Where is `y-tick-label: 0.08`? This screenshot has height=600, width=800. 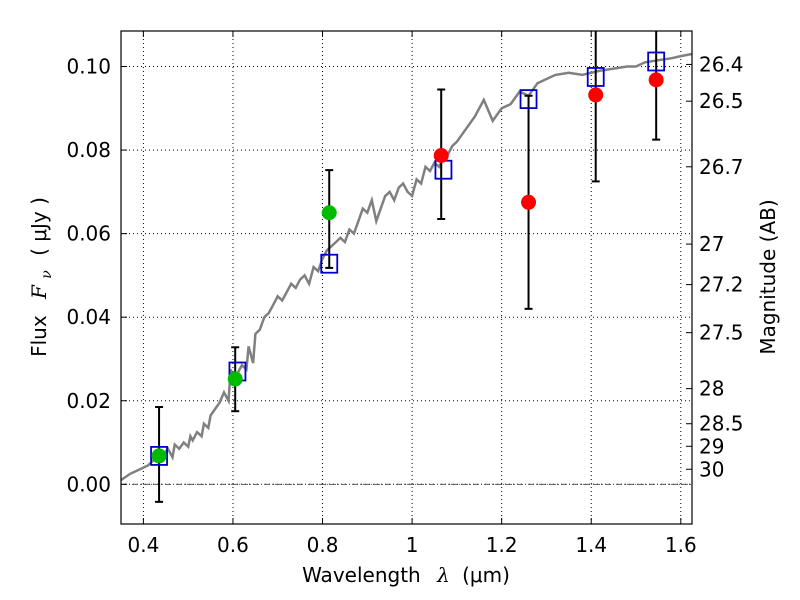
y-tick-label: 0.08 is located at coordinates (88, 150).